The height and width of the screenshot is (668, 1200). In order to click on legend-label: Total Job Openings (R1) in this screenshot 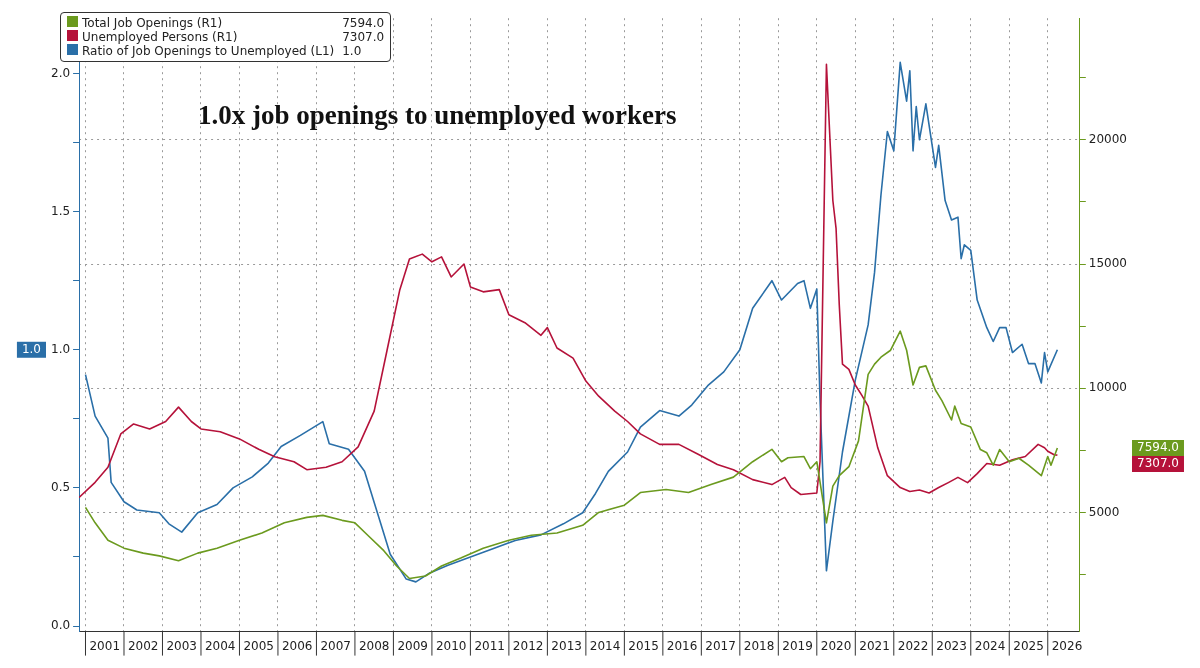, I will do `click(153, 23)`.